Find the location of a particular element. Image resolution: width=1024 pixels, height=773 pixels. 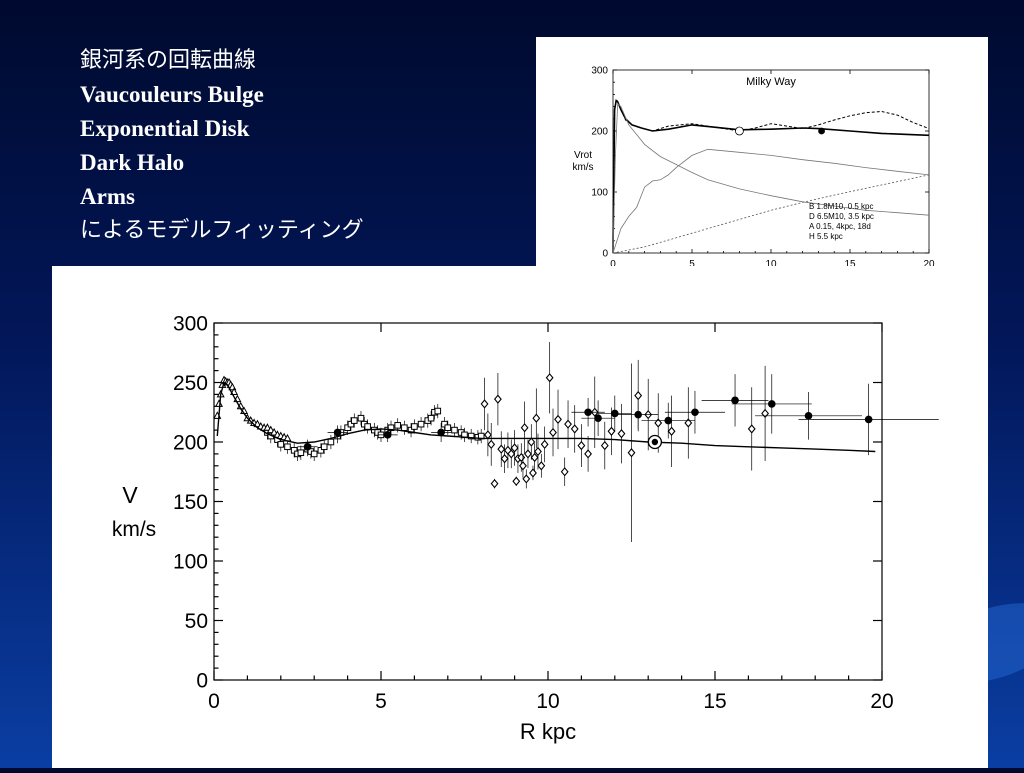

inset-legend-text: A 0.15, 4kpc, 18d is located at coordinates (840, 226).